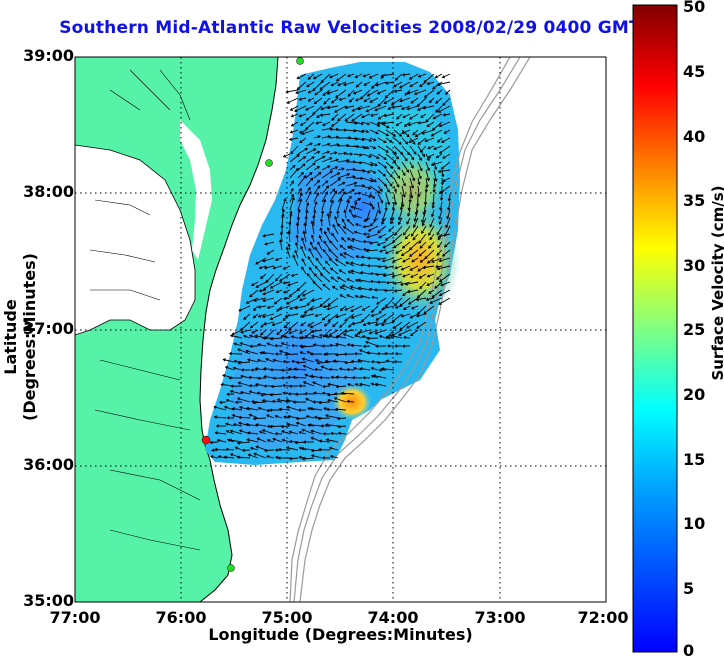 The image size is (724, 660). What do you see at coordinates (20, 337) in the screenshot?
I see `y-axis-label: Latitude (Degrees:Minutes)` at bounding box center [20, 337].